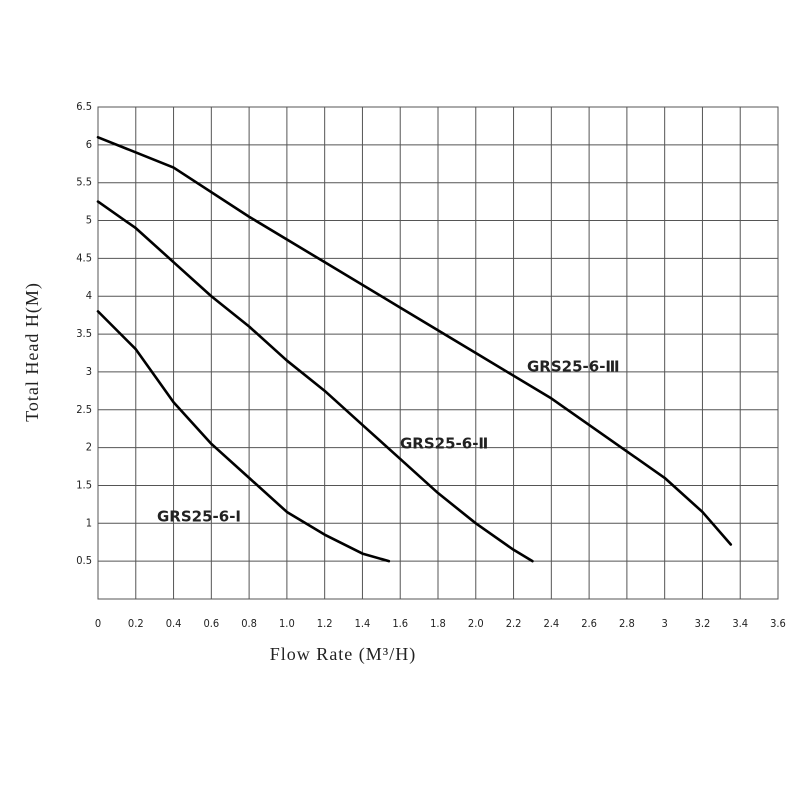  Describe the element at coordinates (84, 409) in the screenshot. I see `y-tick-label: 2.5` at that location.